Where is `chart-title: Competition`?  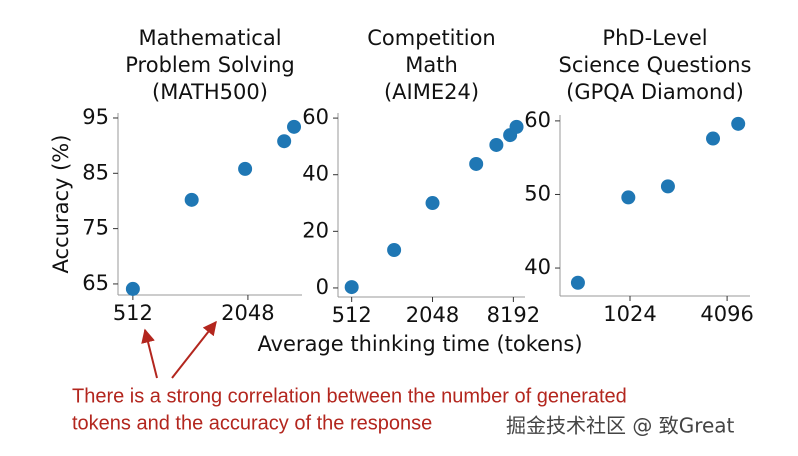
chart-title: Competition is located at coordinates (431, 38).